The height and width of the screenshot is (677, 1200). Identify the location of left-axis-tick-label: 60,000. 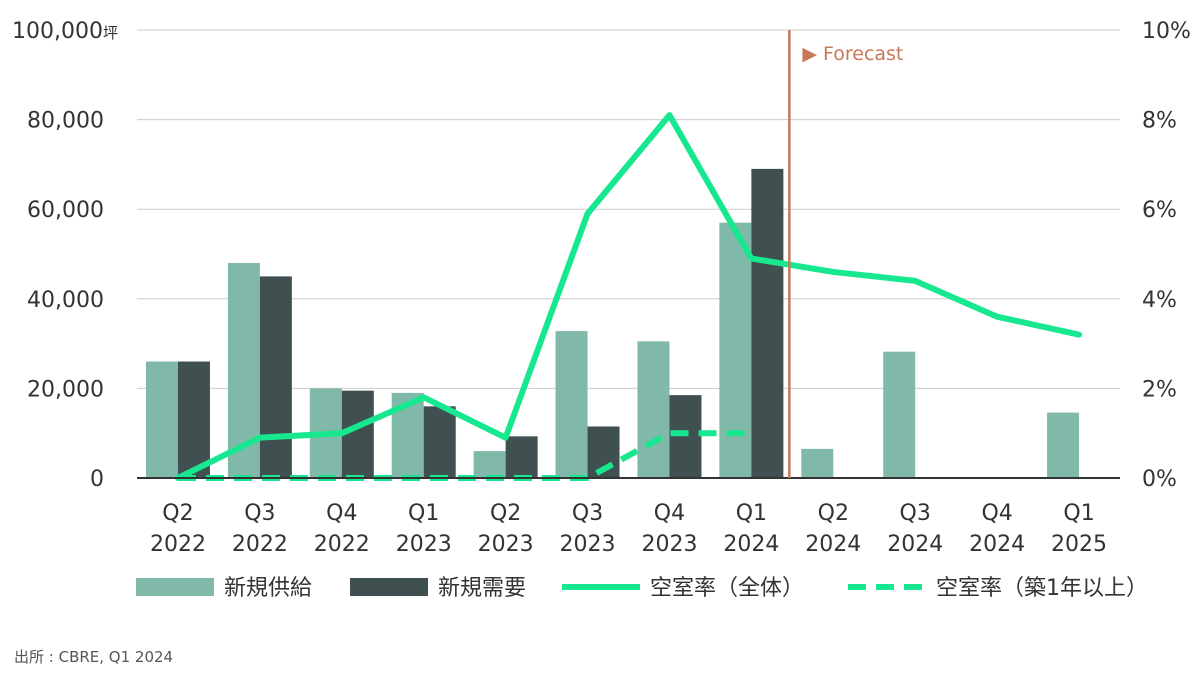
(65, 210).